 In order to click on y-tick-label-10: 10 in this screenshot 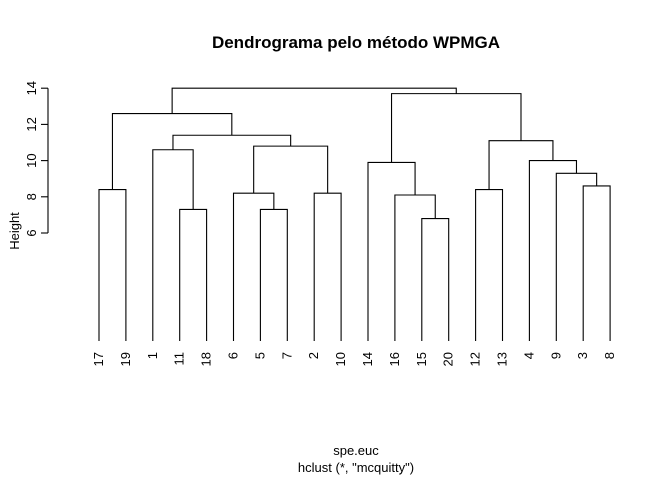, I will do `click(31, 160)`.